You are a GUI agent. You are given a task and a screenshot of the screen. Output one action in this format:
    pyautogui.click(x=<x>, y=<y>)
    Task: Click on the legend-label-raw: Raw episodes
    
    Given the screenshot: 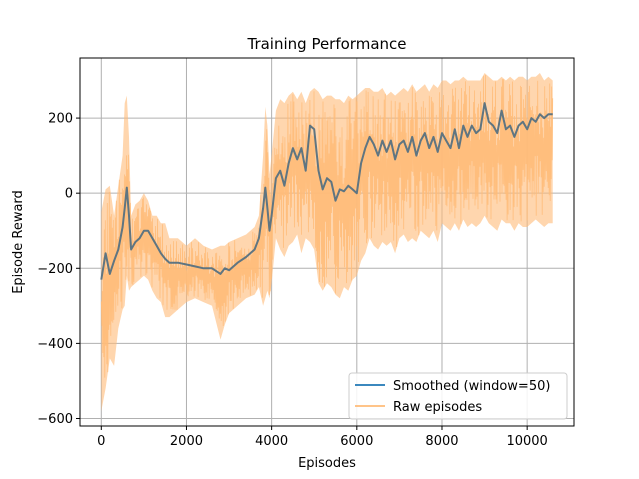 What is the action you would take?
    pyautogui.click(x=437, y=407)
    